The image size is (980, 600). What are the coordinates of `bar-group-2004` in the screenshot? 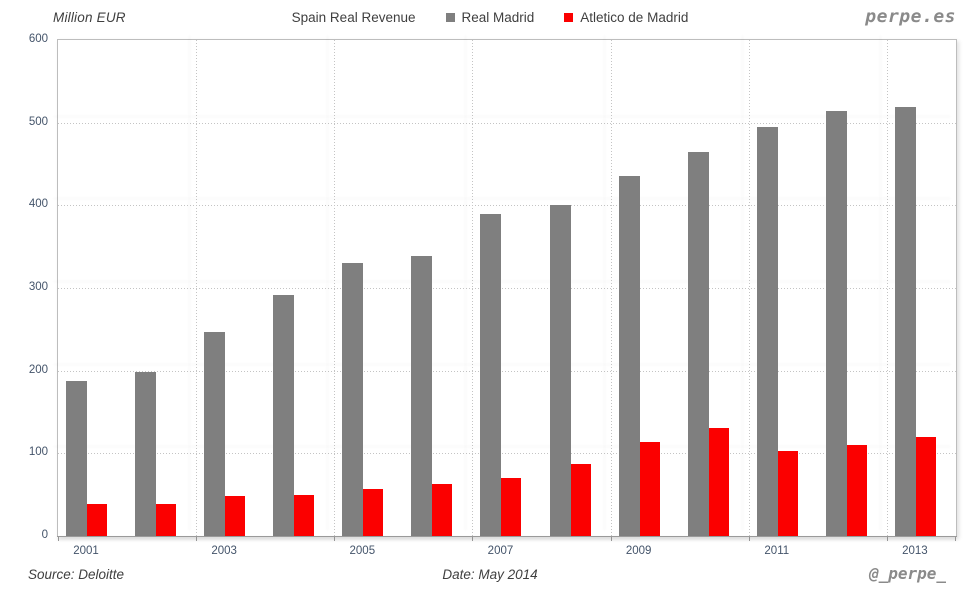 It's located at (299, 288).